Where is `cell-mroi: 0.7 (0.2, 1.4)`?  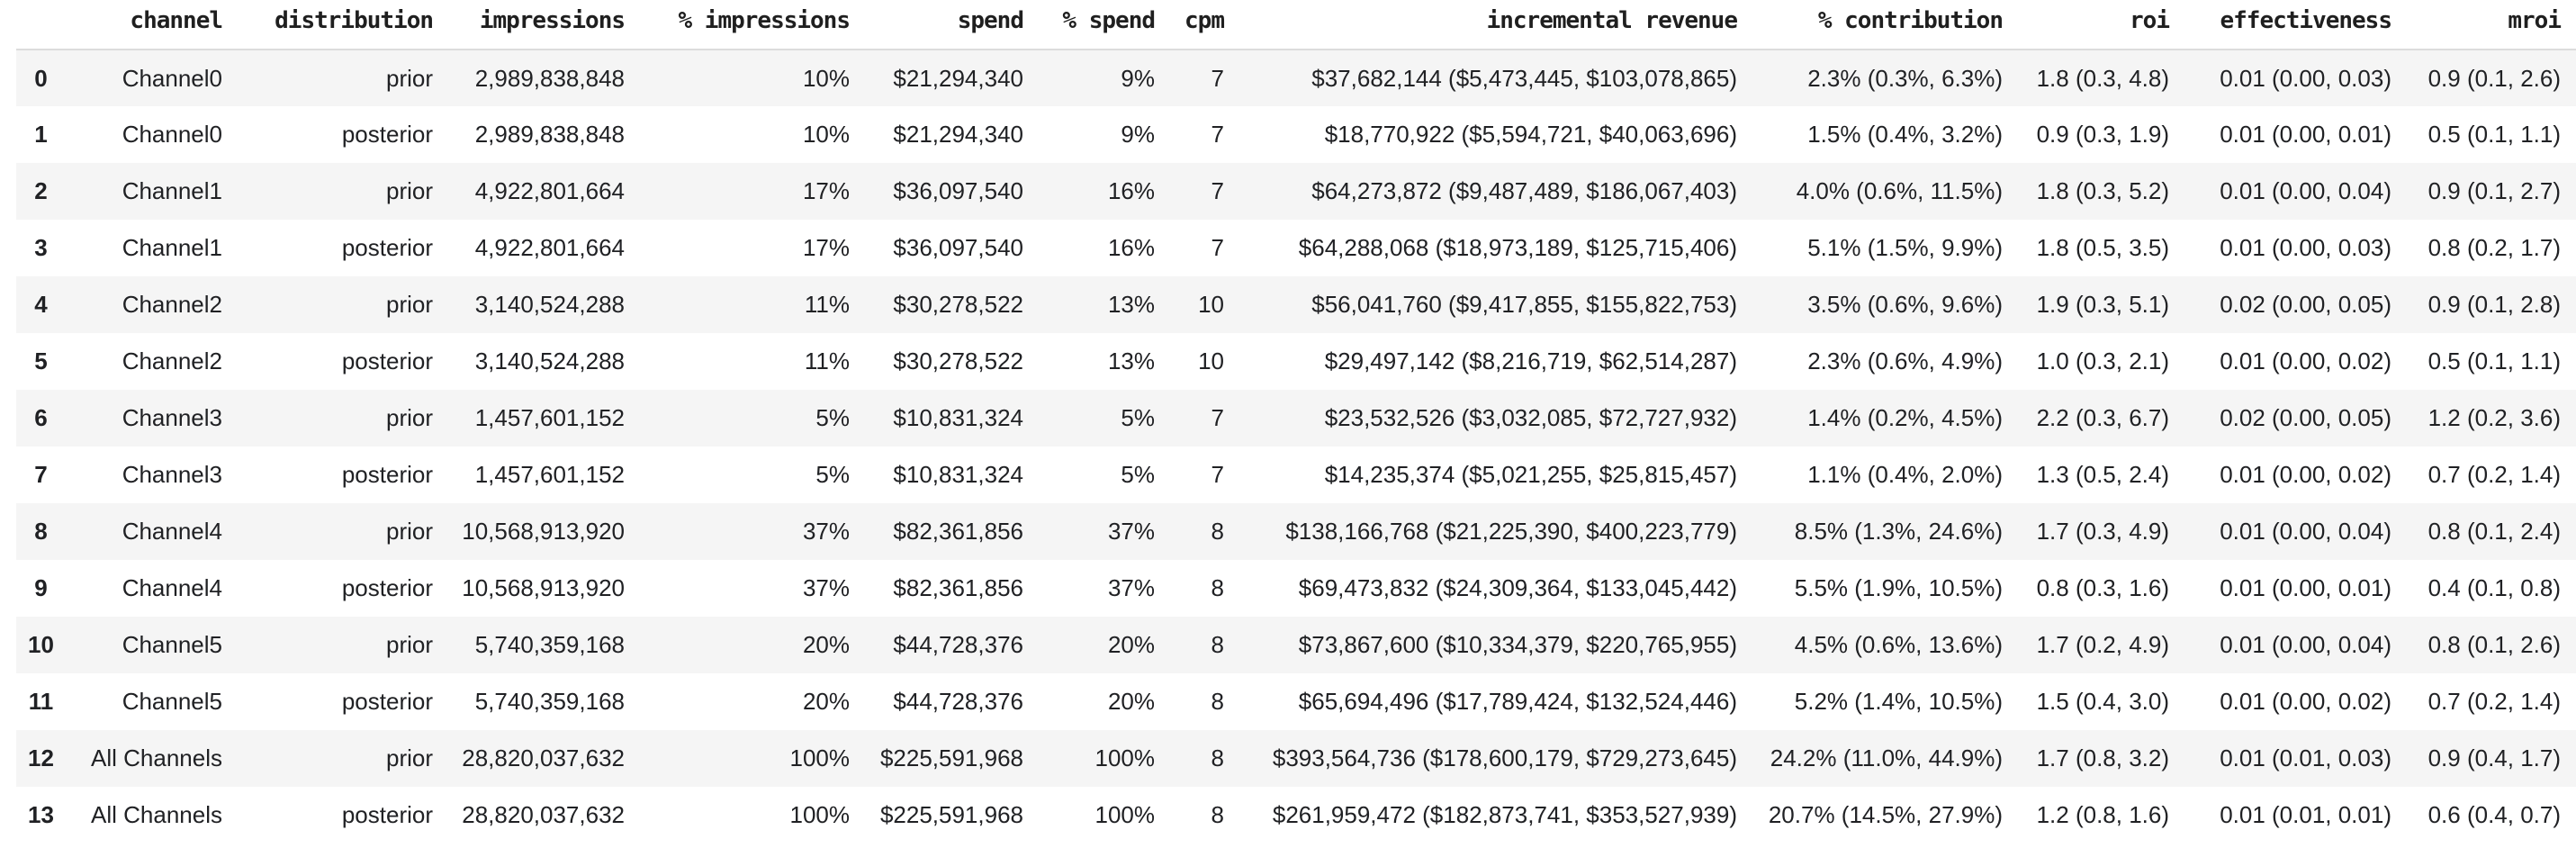
cell-mroi: 0.7 (0.2, 1.4) is located at coordinates (2494, 701).